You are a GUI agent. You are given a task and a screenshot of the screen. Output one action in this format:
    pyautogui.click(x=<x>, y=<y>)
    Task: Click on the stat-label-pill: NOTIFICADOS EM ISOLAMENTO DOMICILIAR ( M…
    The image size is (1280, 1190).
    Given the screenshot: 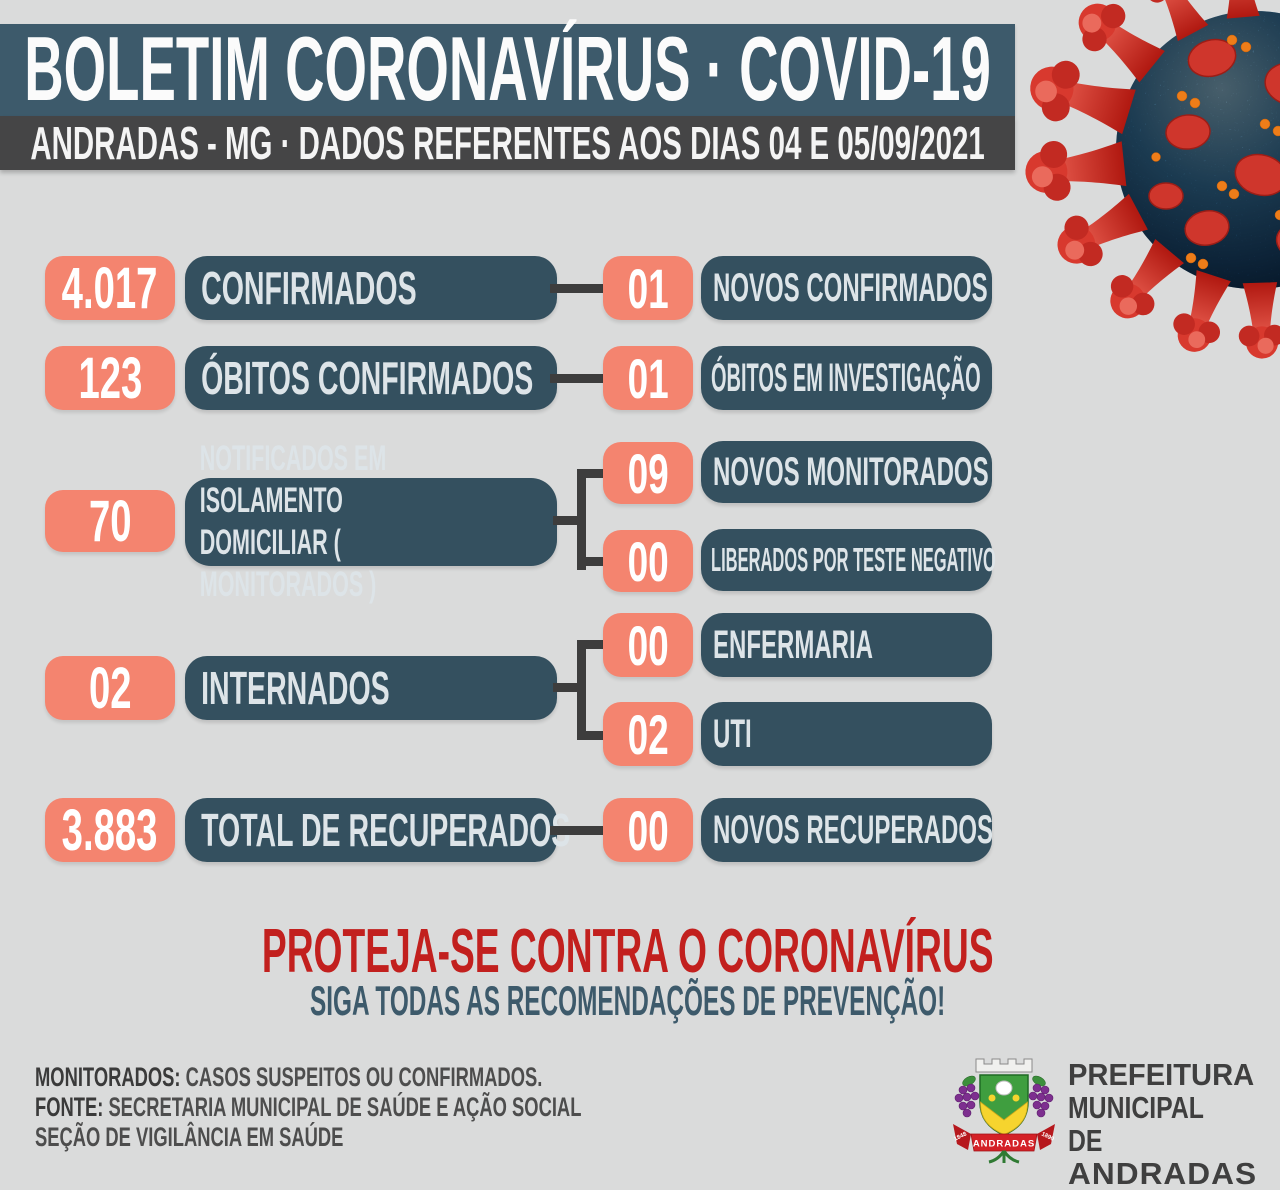 What is the action you would take?
    pyautogui.click(x=371, y=521)
    